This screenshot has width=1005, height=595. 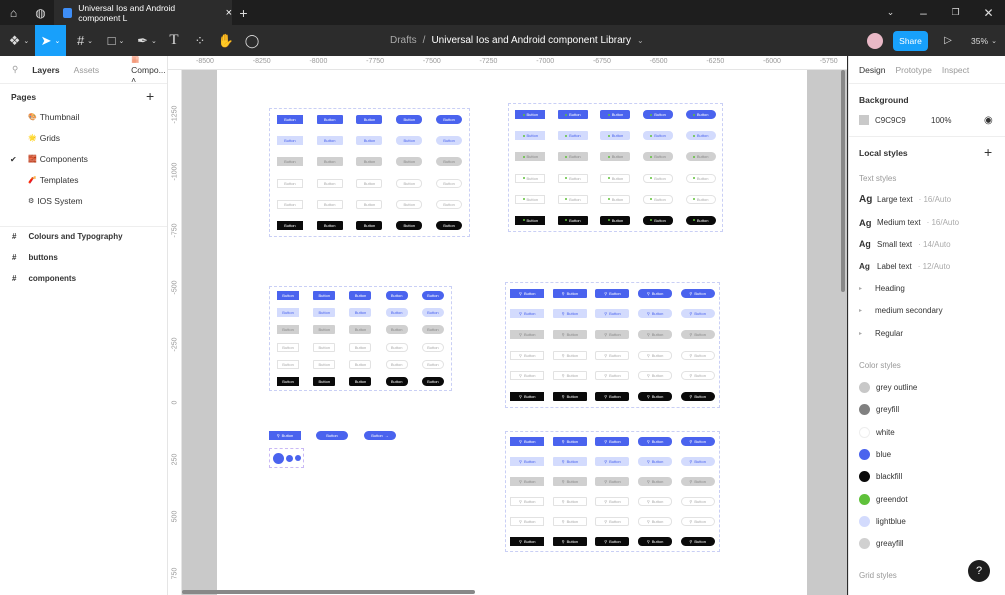 What do you see at coordinates (150, 96) in the screenshot?
I see `add-page-icon: +` at bounding box center [150, 96].